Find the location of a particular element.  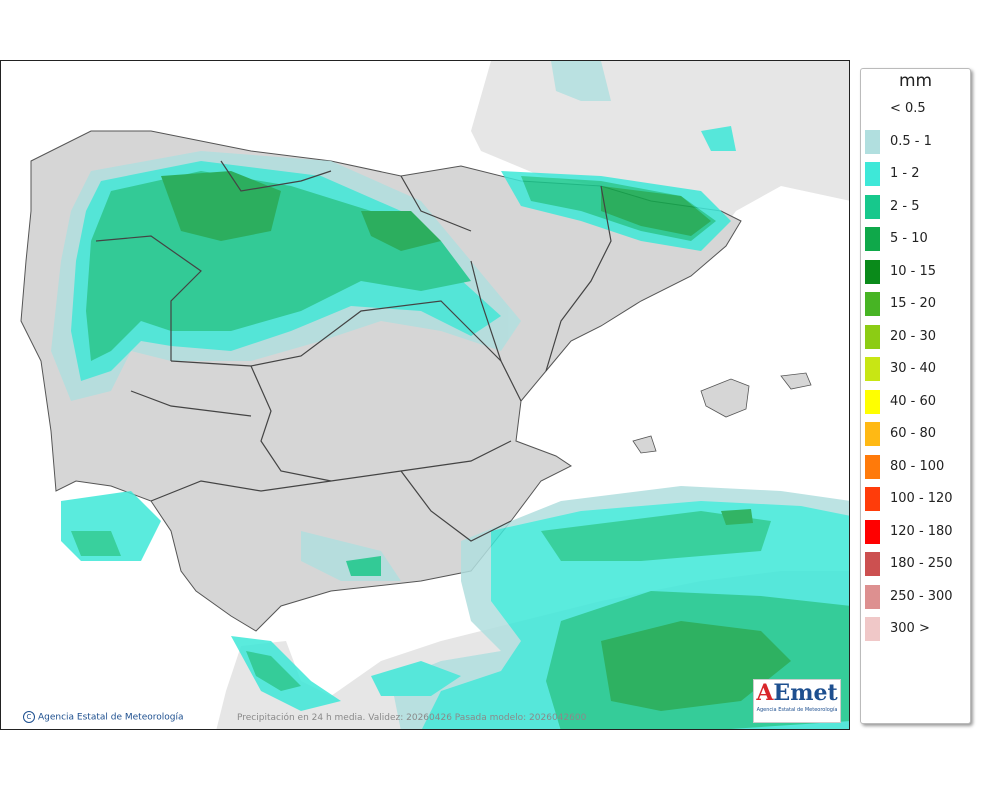

legend-class-row: 250 - 300 is located at coordinates (915, 596).